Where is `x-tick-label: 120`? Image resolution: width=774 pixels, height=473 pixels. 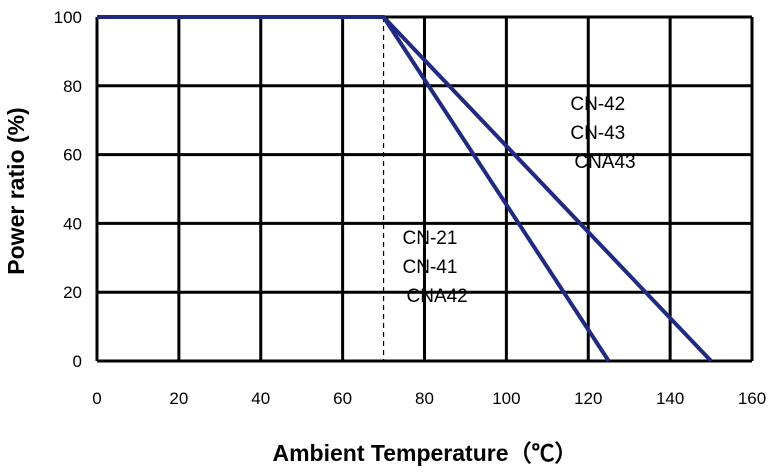
x-tick-label: 120 is located at coordinates (588, 398).